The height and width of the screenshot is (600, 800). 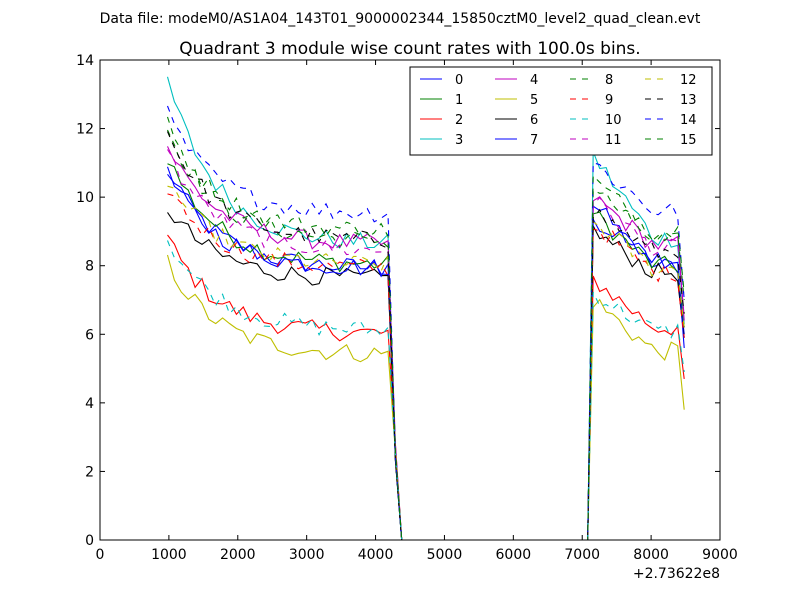 What do you see at coordinates (613, 140) in the screenshot?
I see `legend-label-11: 11` at bounding box center [613, 140].